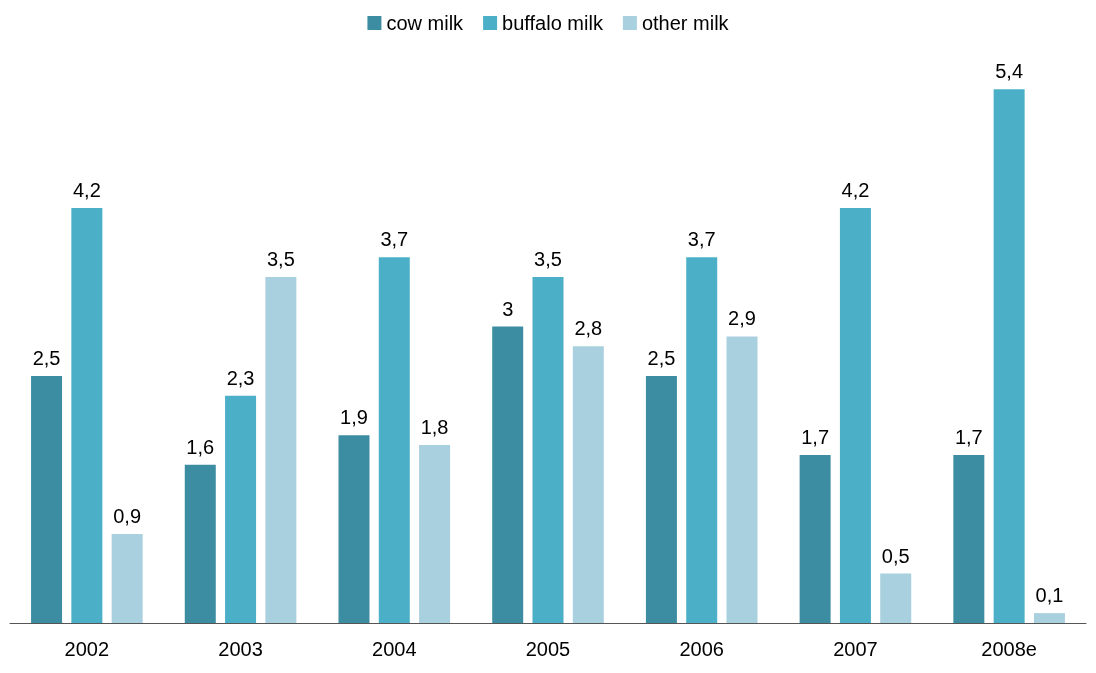 The image size is (1096, 673). Describe the element at coordinates (354, 417) in the screenshot. I see `data-label: 1,9` at that location.